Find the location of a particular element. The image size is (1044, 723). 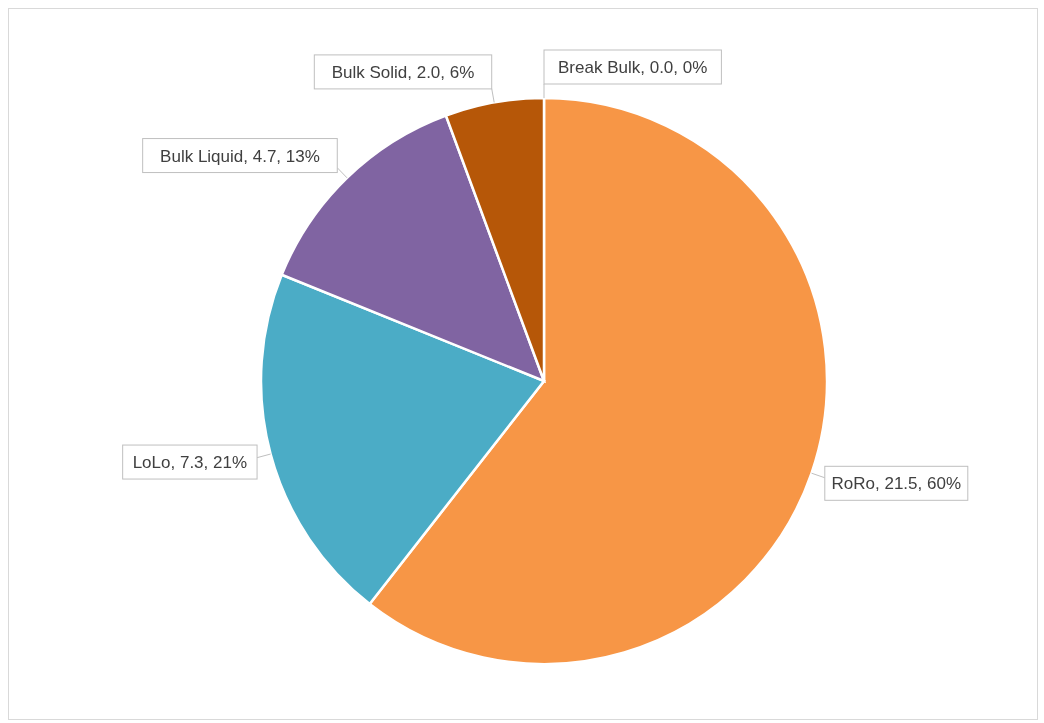

slice-label: Bulk Liquid is located at coordinates (202, 156).